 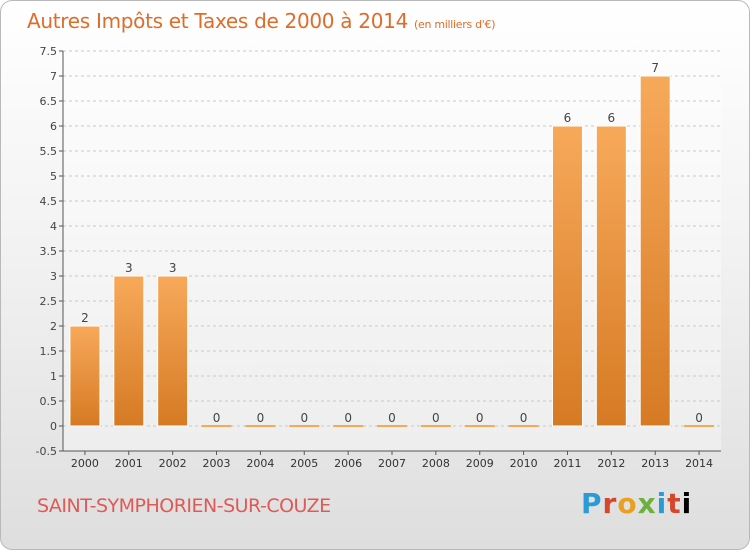 What do you see at coordinates (53, 126) in the screenshot?
I see `y-tick-label: 6` at bounding box center [53, 126].